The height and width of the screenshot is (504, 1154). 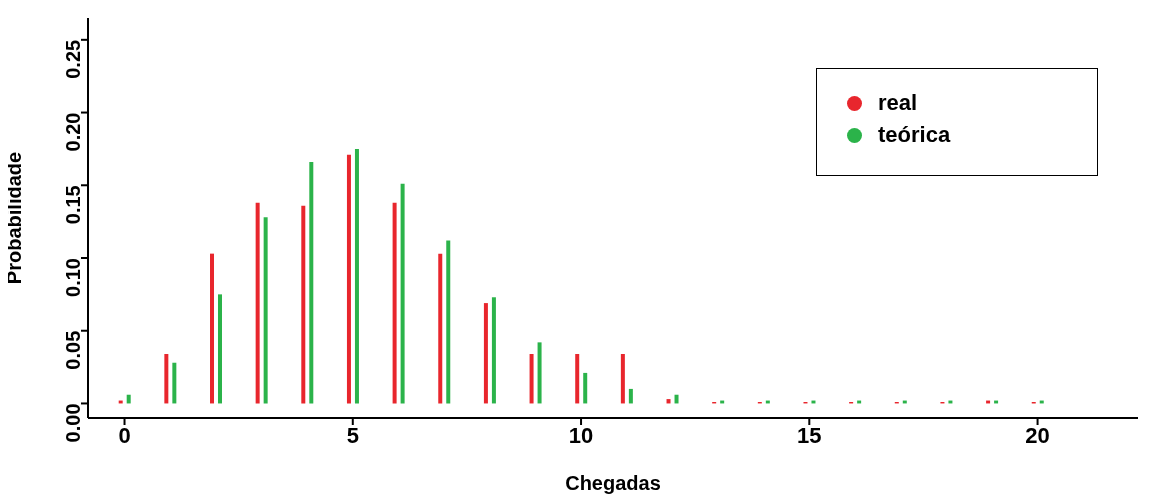 What do you see at coordinates (809, 435) in the screenshot?
I see `x-tick-label: 15` at bounding box center [809, 435].